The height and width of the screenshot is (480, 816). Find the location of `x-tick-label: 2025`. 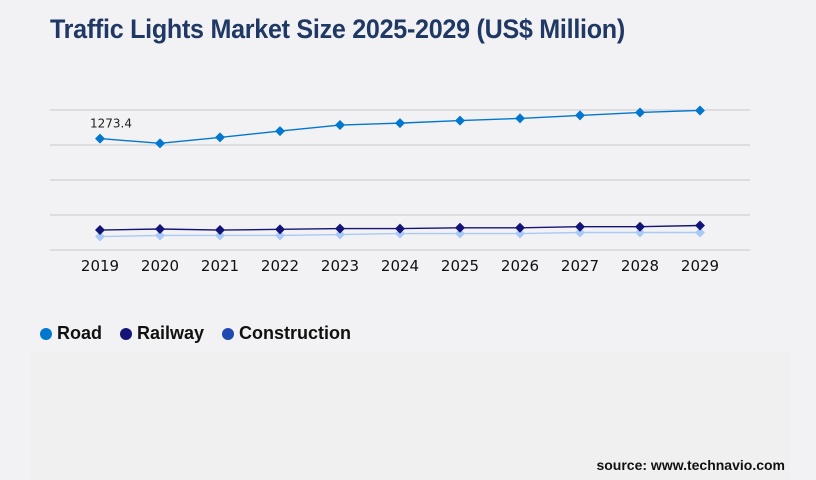

x-tick-label: 2025 is located at coordinates (460, 266).